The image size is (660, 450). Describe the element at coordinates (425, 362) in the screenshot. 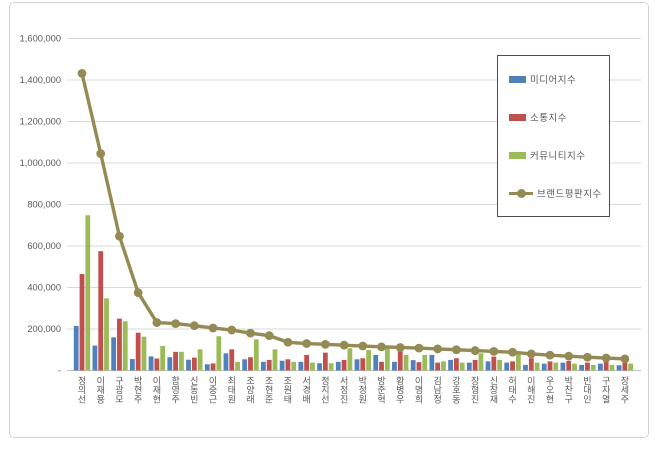

I see `bar-커뮤니티지수-이명희` at that location.